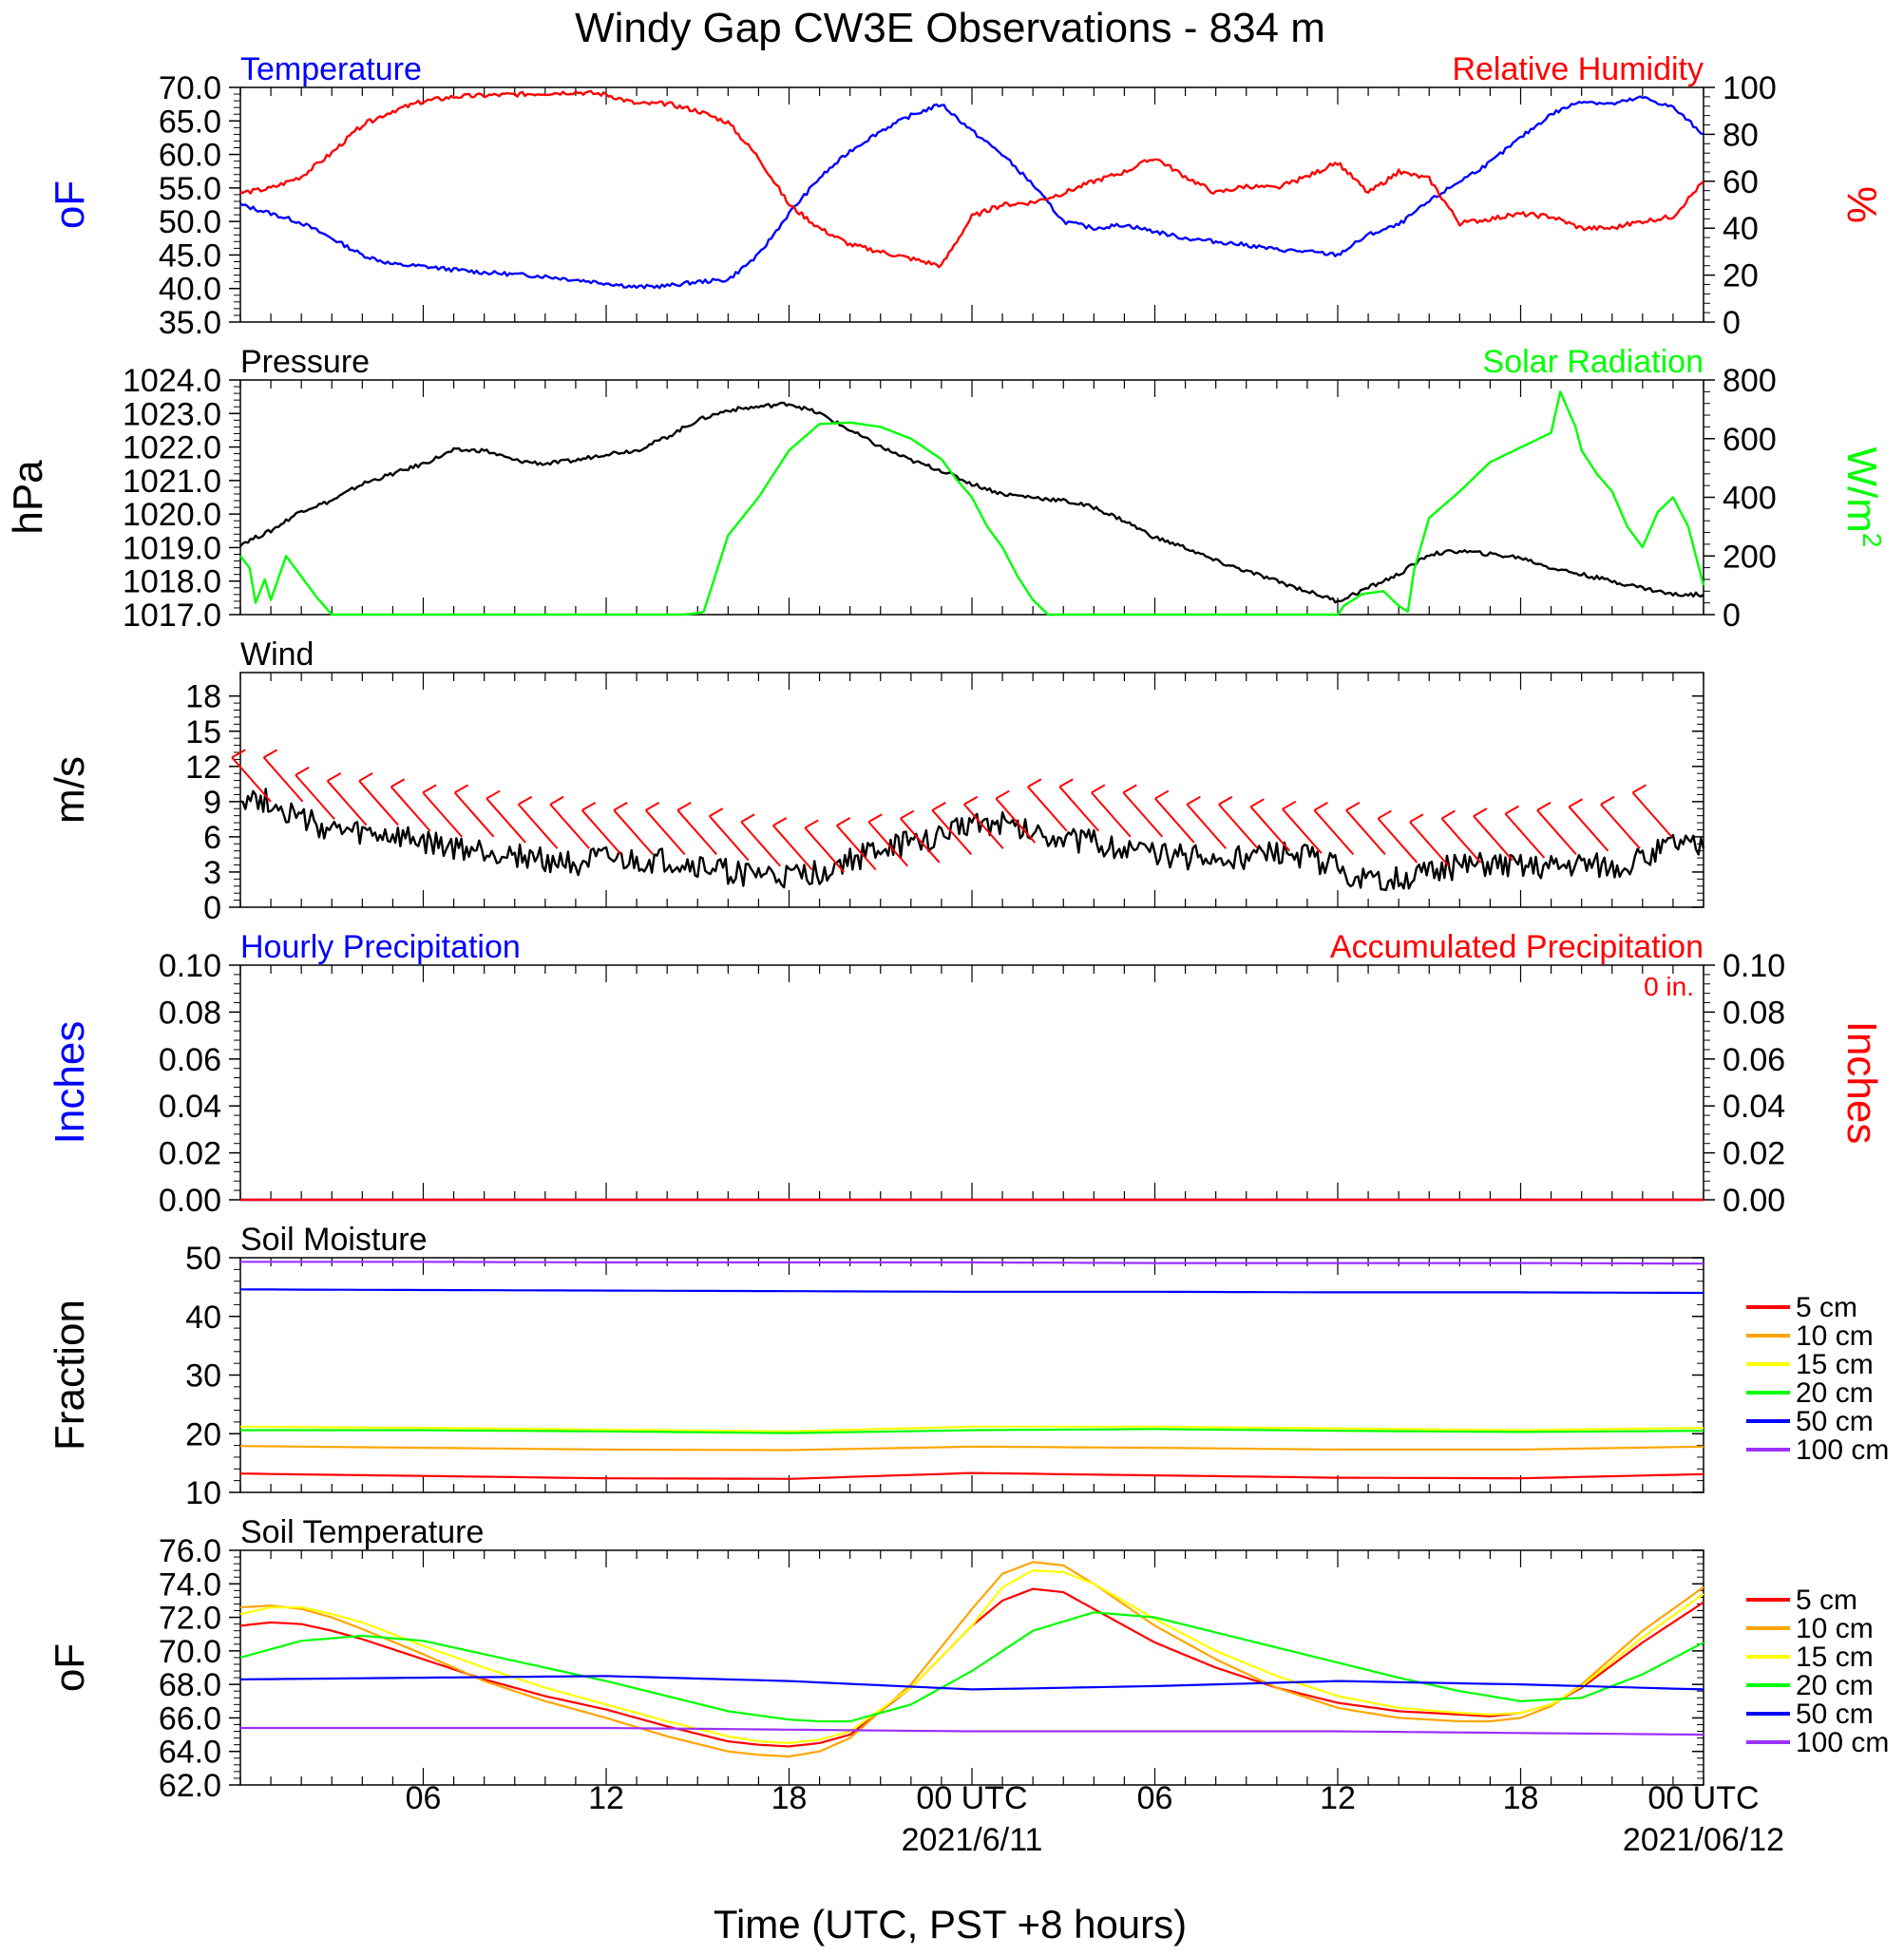 This screenshot has width=1904, height=1955. What do you see at coordinates (190, 189) in the screenshot?
I see `y-left-tick-label: 55.0` at bounding box center [190, 189].